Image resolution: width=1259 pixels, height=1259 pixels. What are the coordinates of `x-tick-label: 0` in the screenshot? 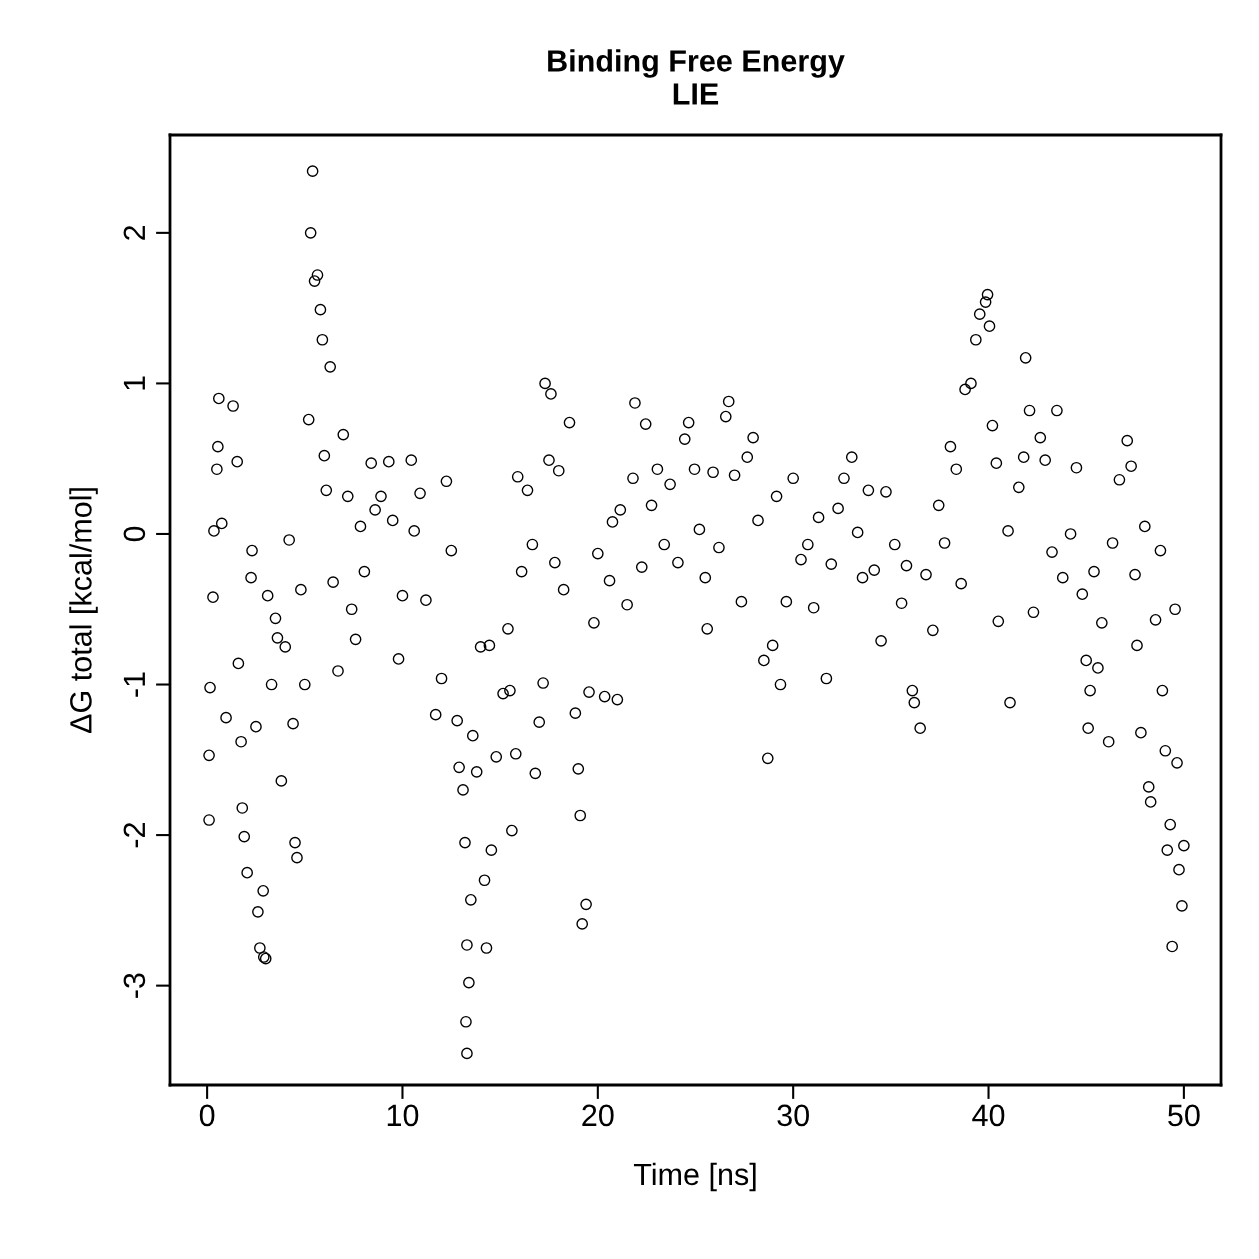 It's located at (207, 1115).